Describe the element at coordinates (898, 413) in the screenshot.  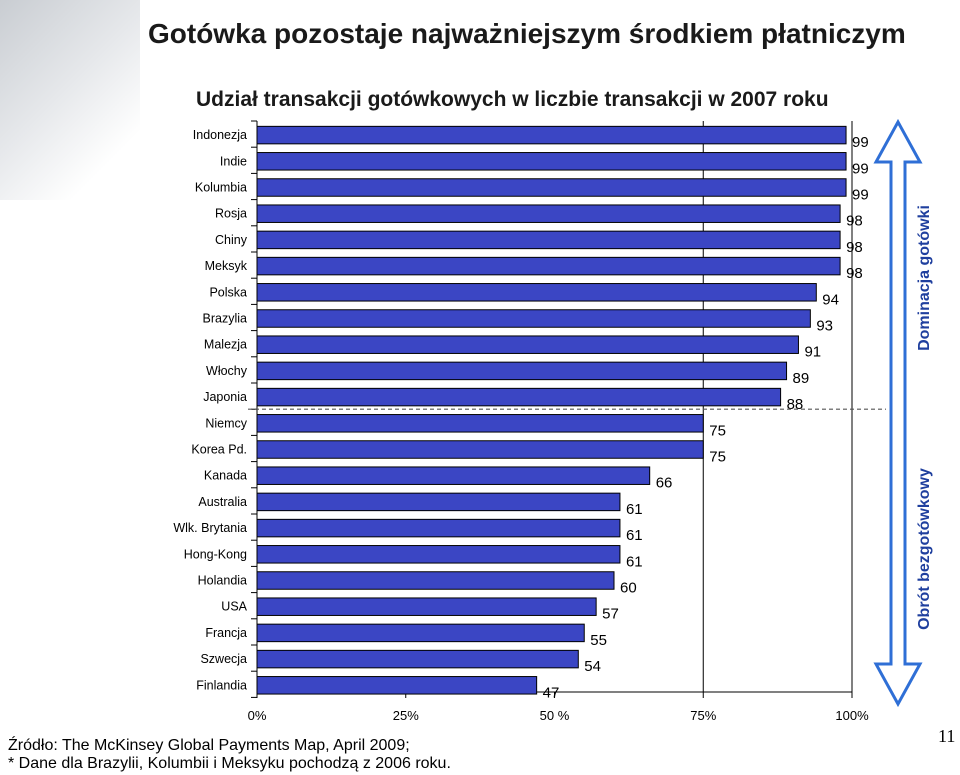
I see `double-arrow-icon` at that location.